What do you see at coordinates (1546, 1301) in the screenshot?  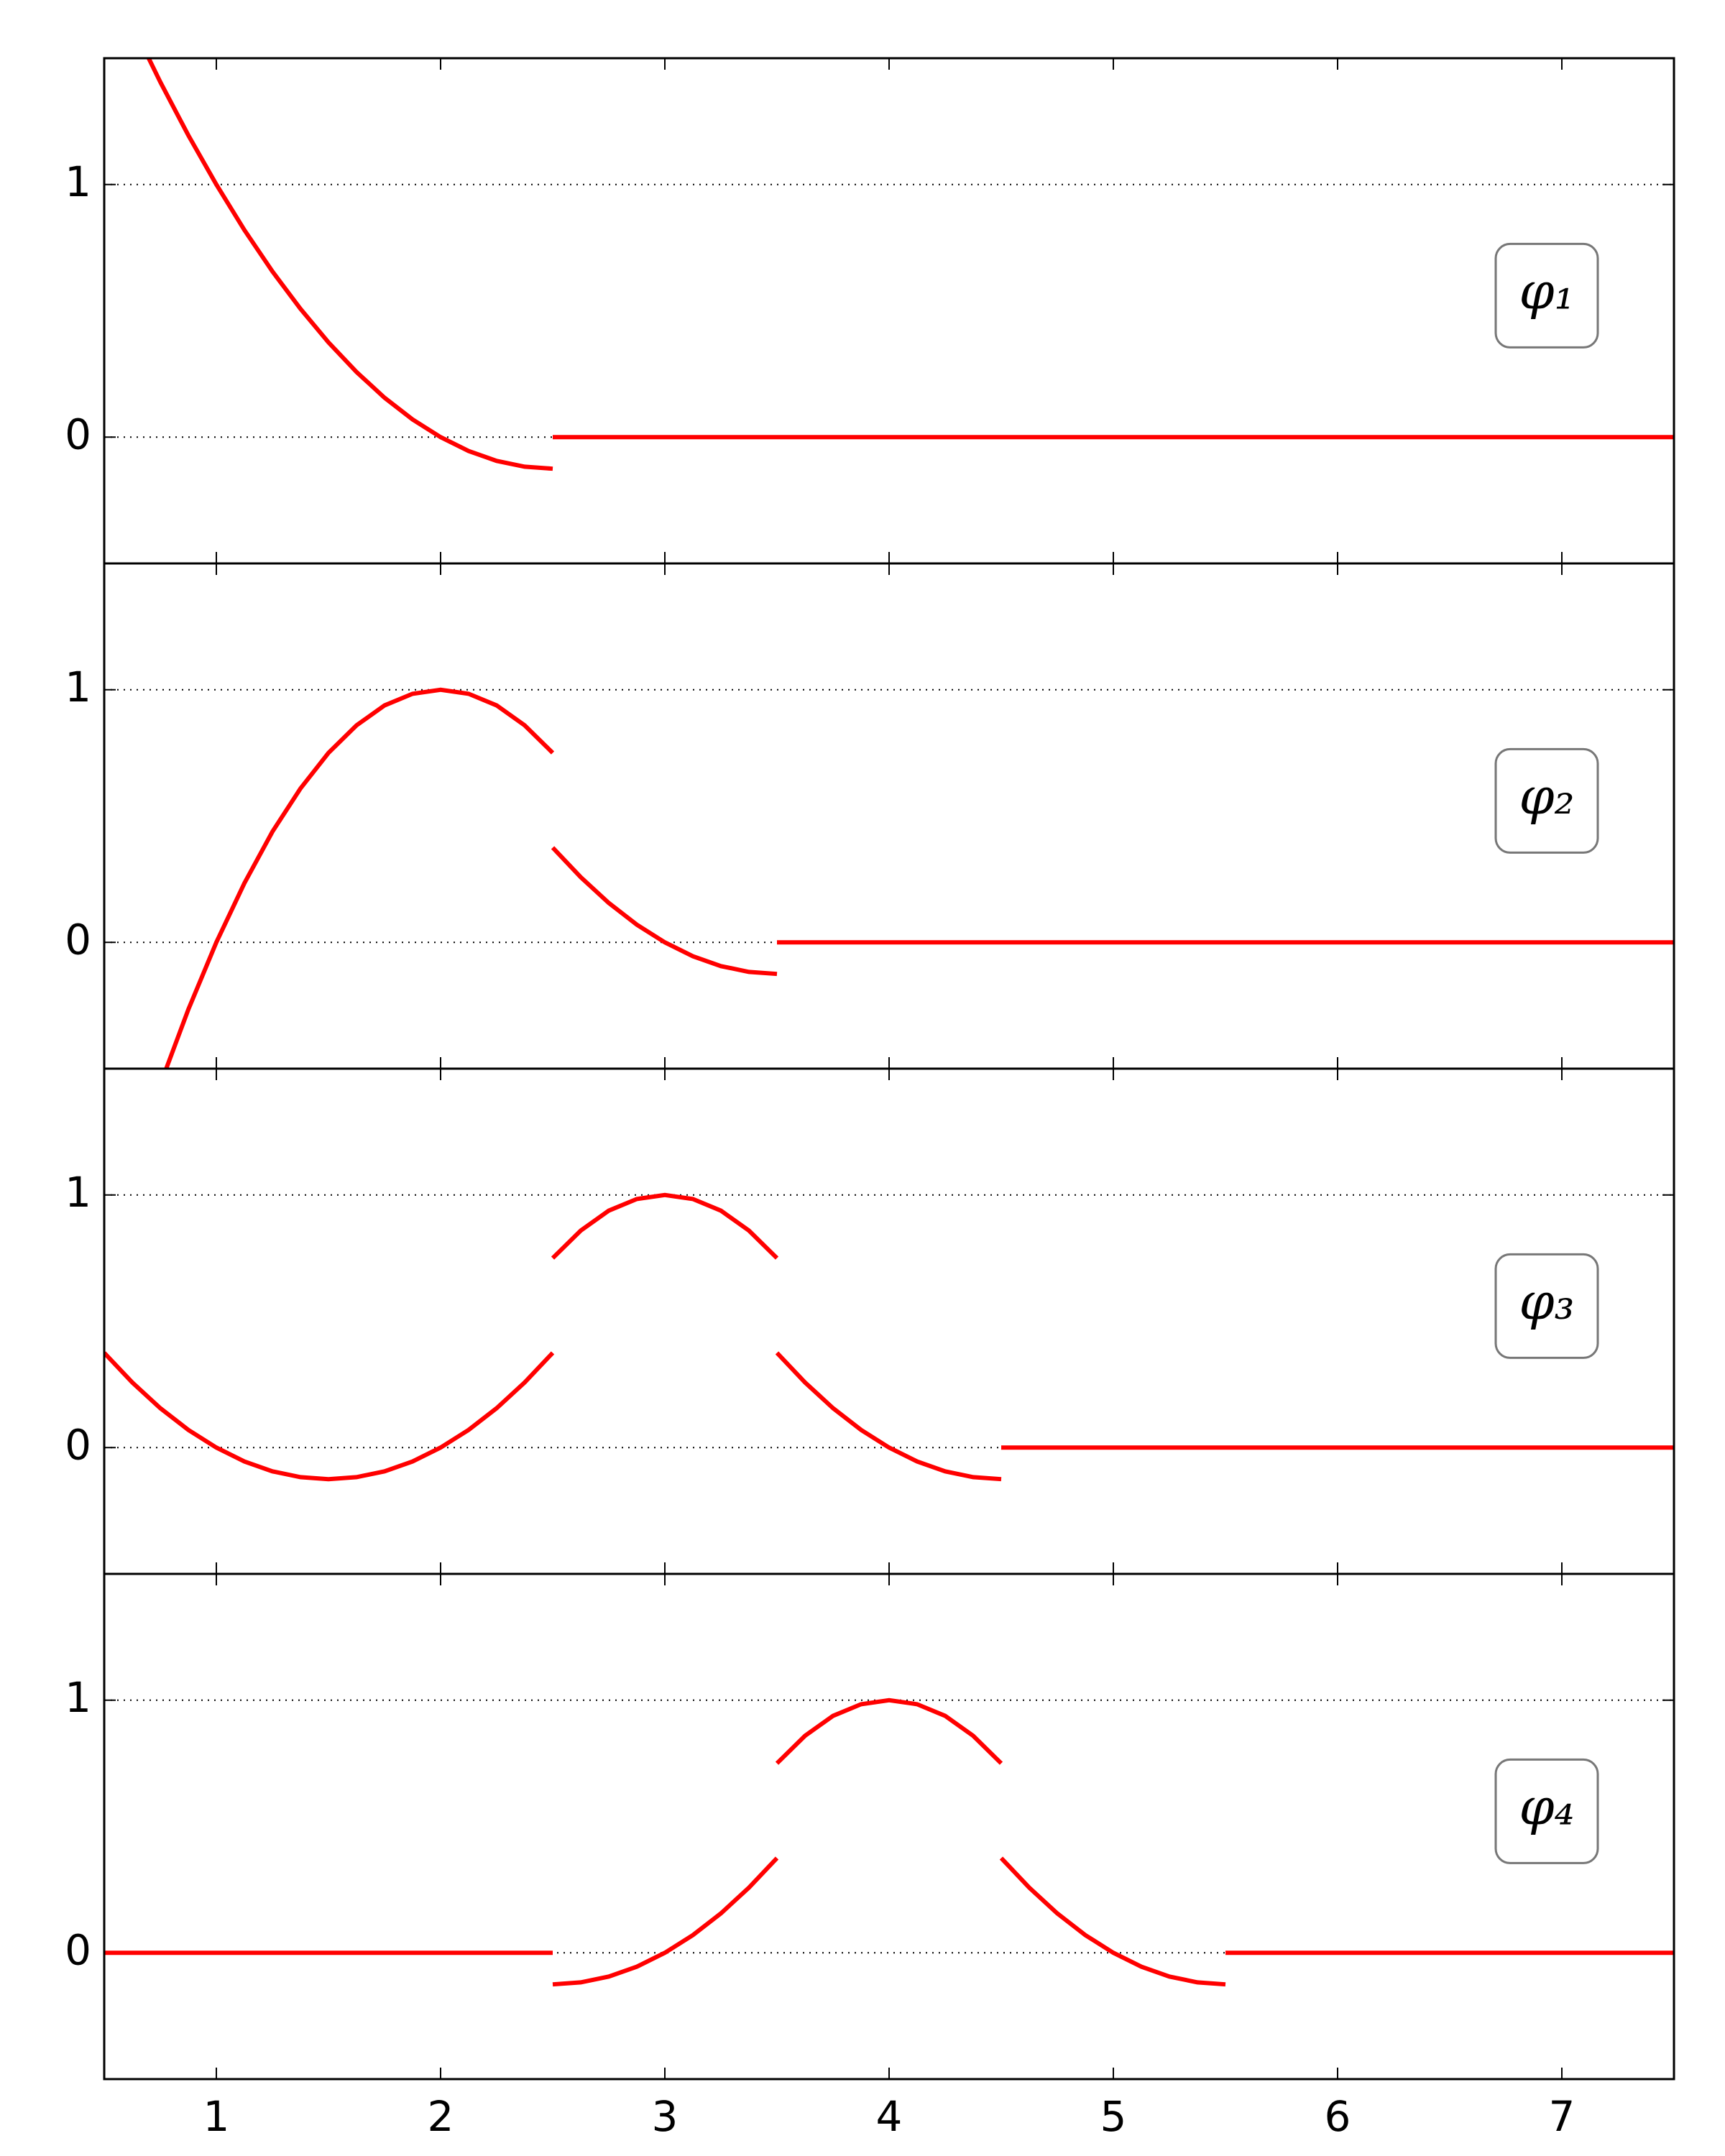 I see `annotation: φ₃` at bounding box center [1546, 1301].